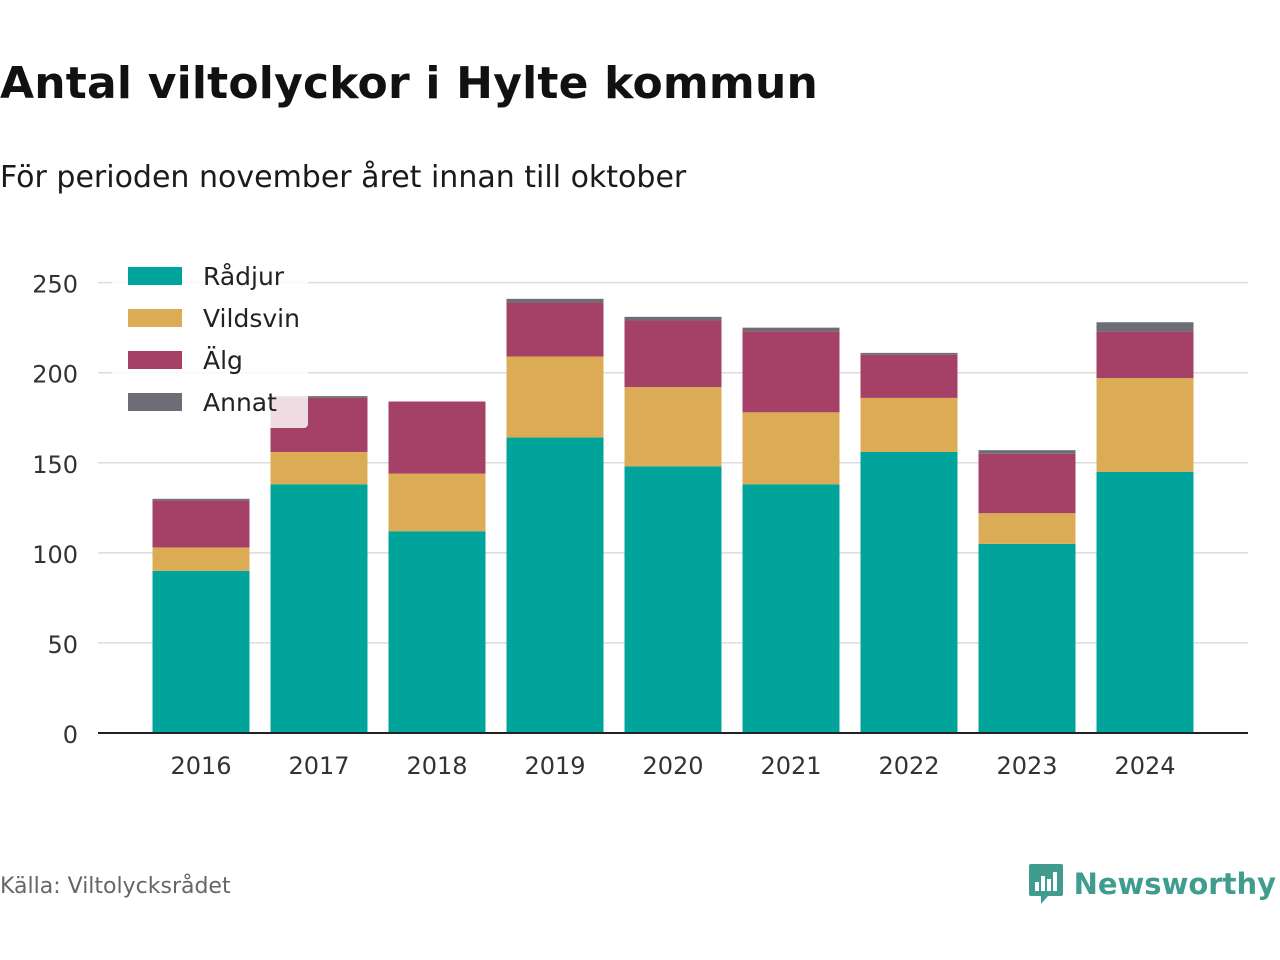 The image size is (1280, 960). I want to click on x-tick-label: 2016, so click(200, 766).